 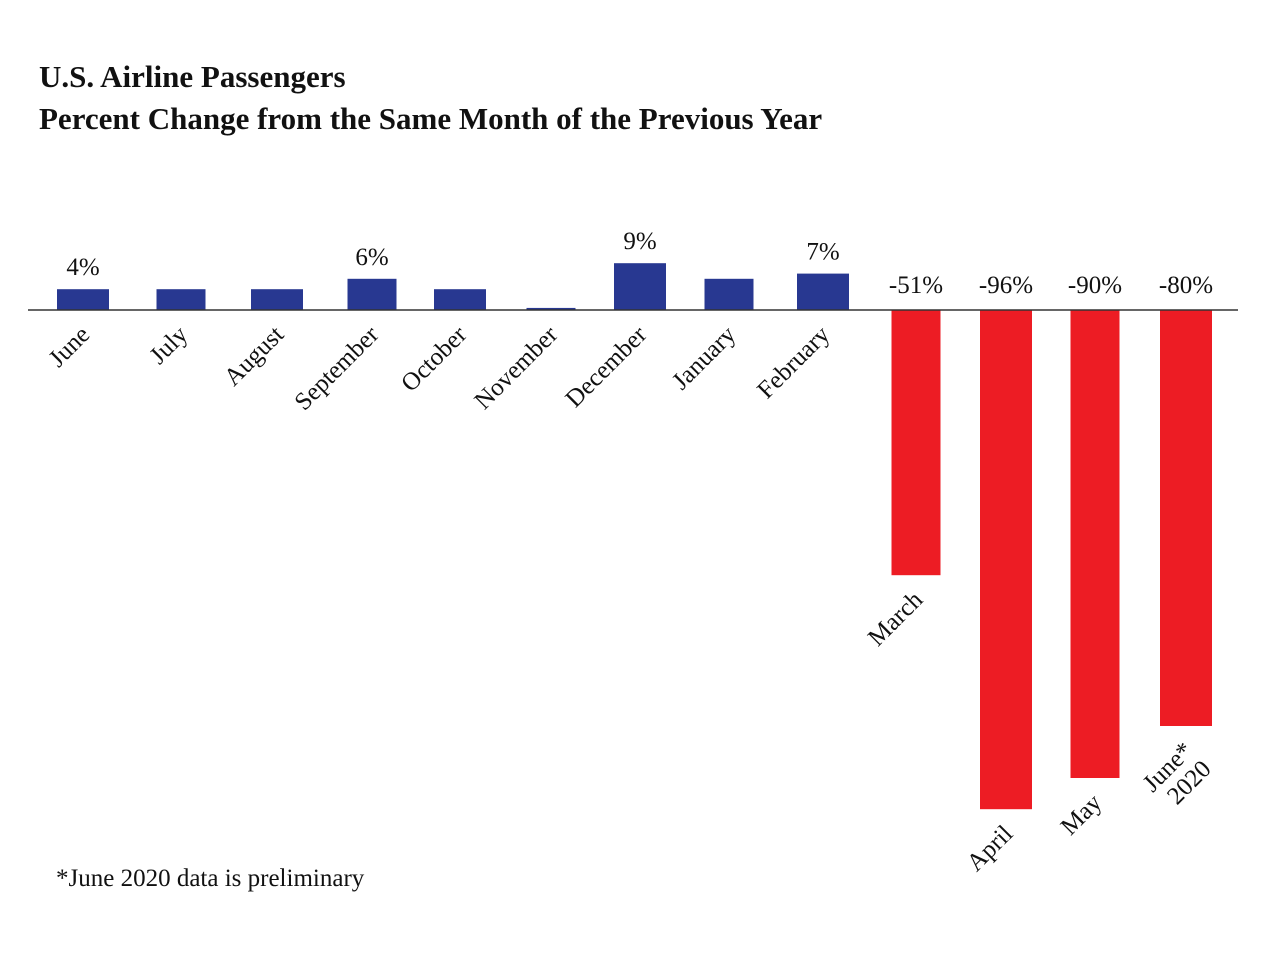 I want to click on category-label-11-line-0: May, so click(x=1082, y=815).